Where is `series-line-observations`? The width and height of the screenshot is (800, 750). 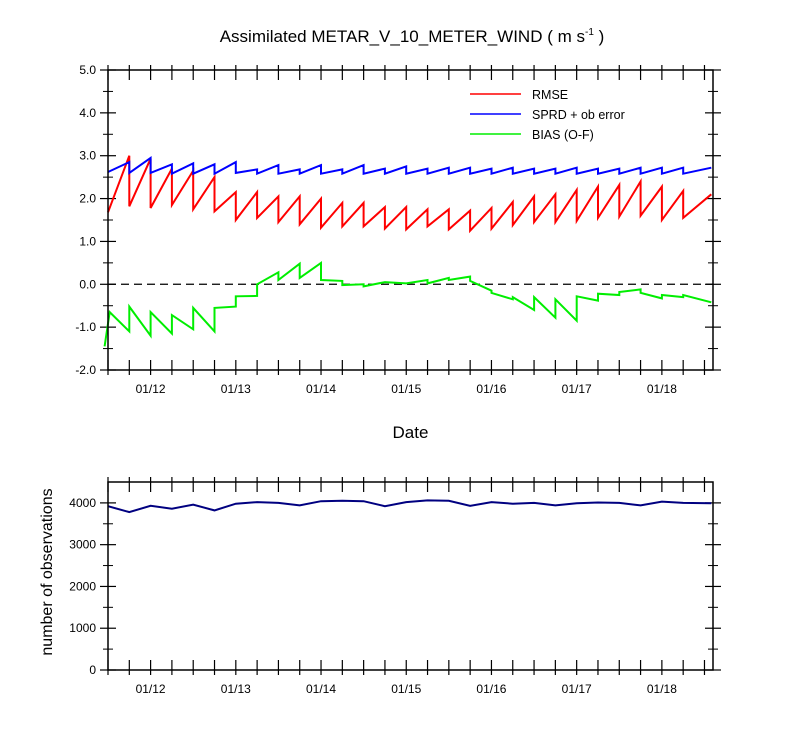
series-line-observations is located at coordinates (409, 506).